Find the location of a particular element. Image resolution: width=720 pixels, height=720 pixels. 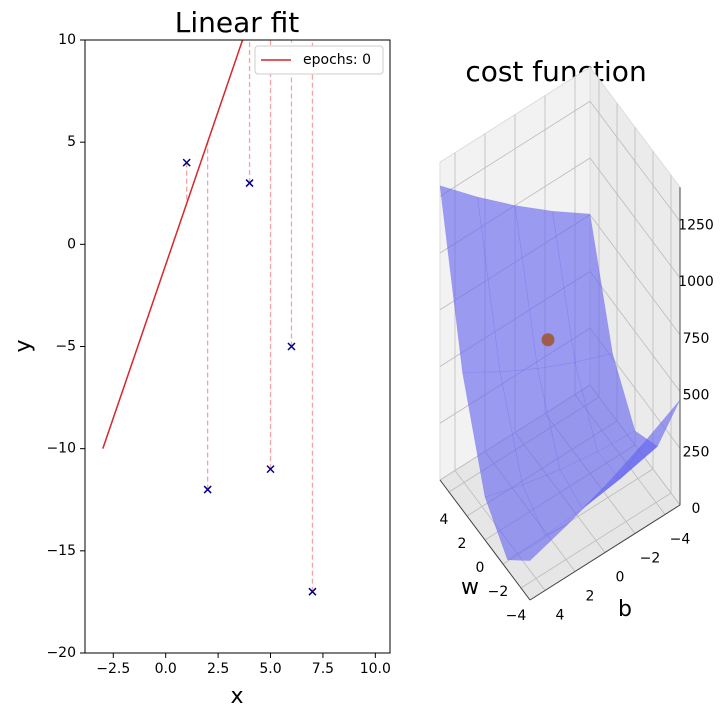

y-tick-label: −5 is located at coordinates (65, 347).